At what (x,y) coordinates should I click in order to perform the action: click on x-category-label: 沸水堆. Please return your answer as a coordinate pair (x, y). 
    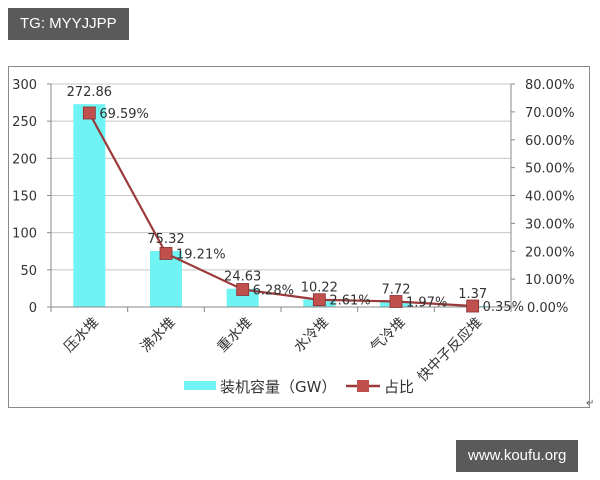
    Looking at the image, I should click on (158, 335).